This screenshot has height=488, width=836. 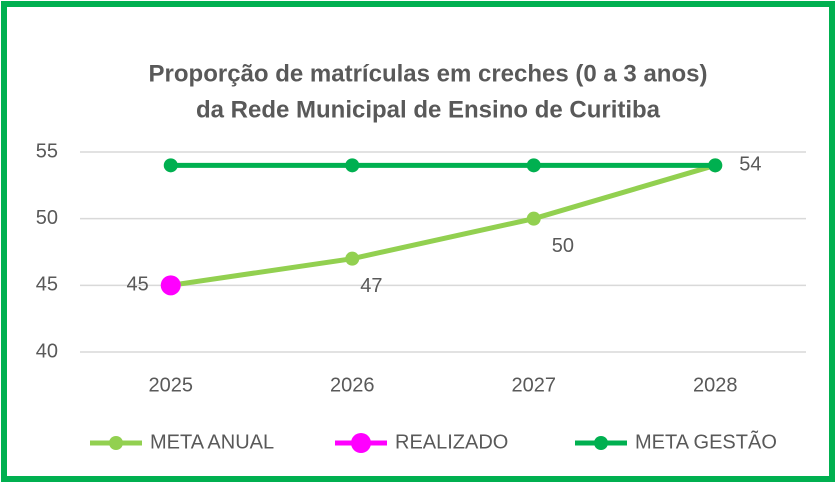 What do you see at coordinates (428, 109) in the screenshot?
I see `chart-title: da Rede Municipal de Ensino de Curitiba` at bounding box center [428, 109].